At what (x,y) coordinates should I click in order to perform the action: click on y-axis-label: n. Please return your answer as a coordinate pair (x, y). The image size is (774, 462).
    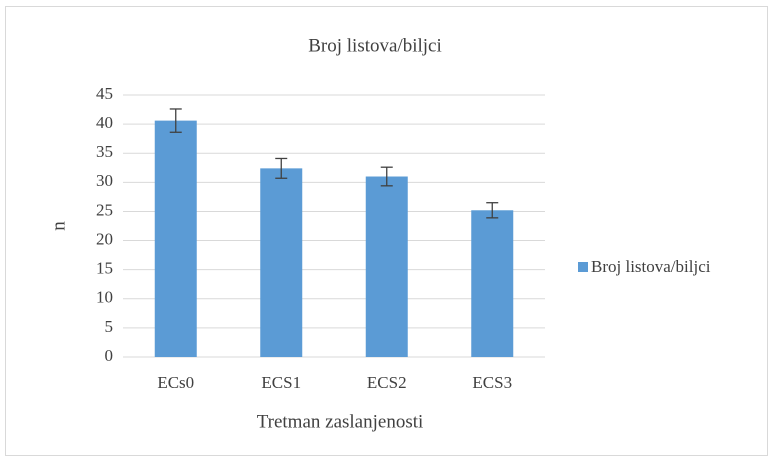
    Looking at the image, I should click on (58, 226).